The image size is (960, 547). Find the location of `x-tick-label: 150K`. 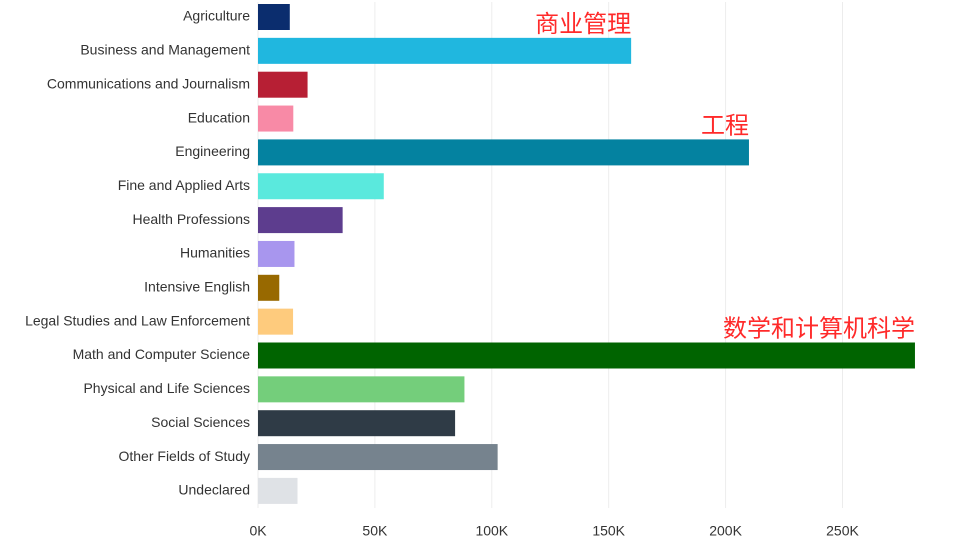

x-tick-label: 150K is located at coordinates (608, 531).